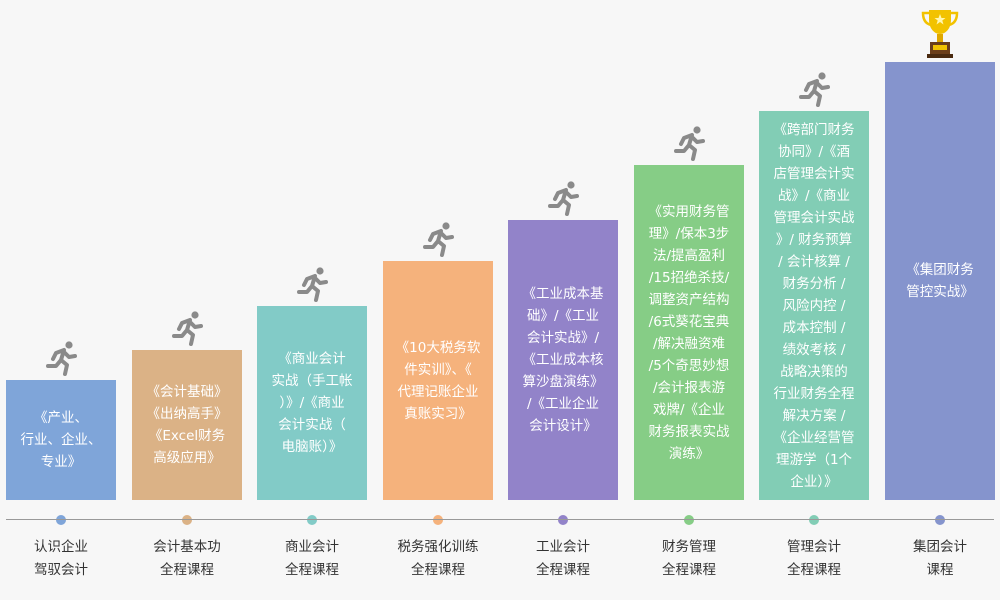 The height and width of the screenshot is (600, 1000). I want to click on course-text-line: 管控实战》, so click(940, 292).